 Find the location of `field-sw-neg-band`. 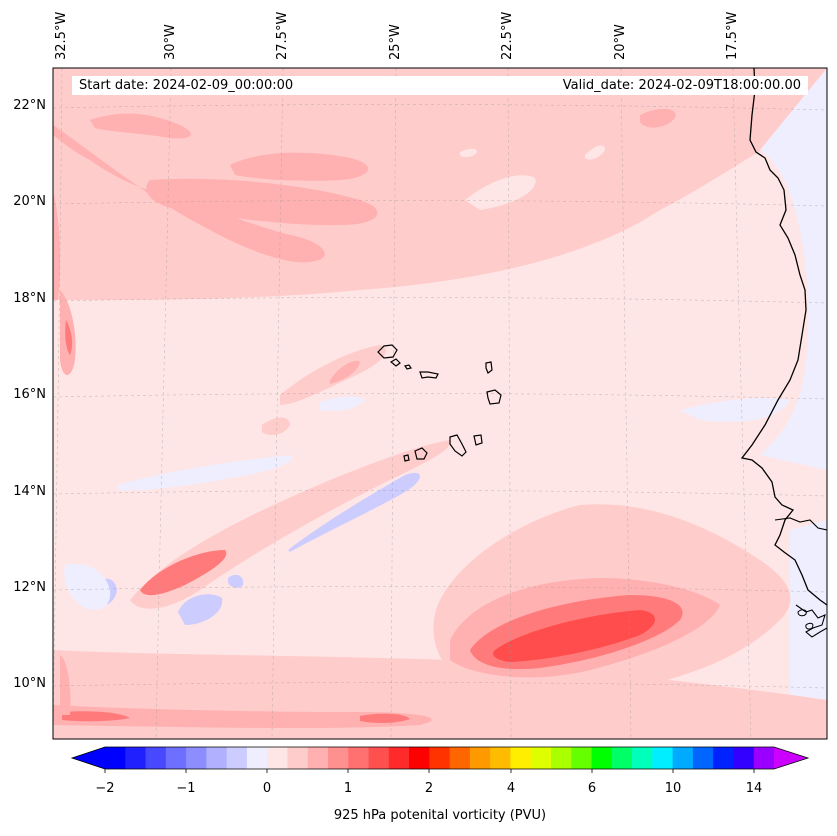

field-sw-neg-band is located at coordinates (354, 512).